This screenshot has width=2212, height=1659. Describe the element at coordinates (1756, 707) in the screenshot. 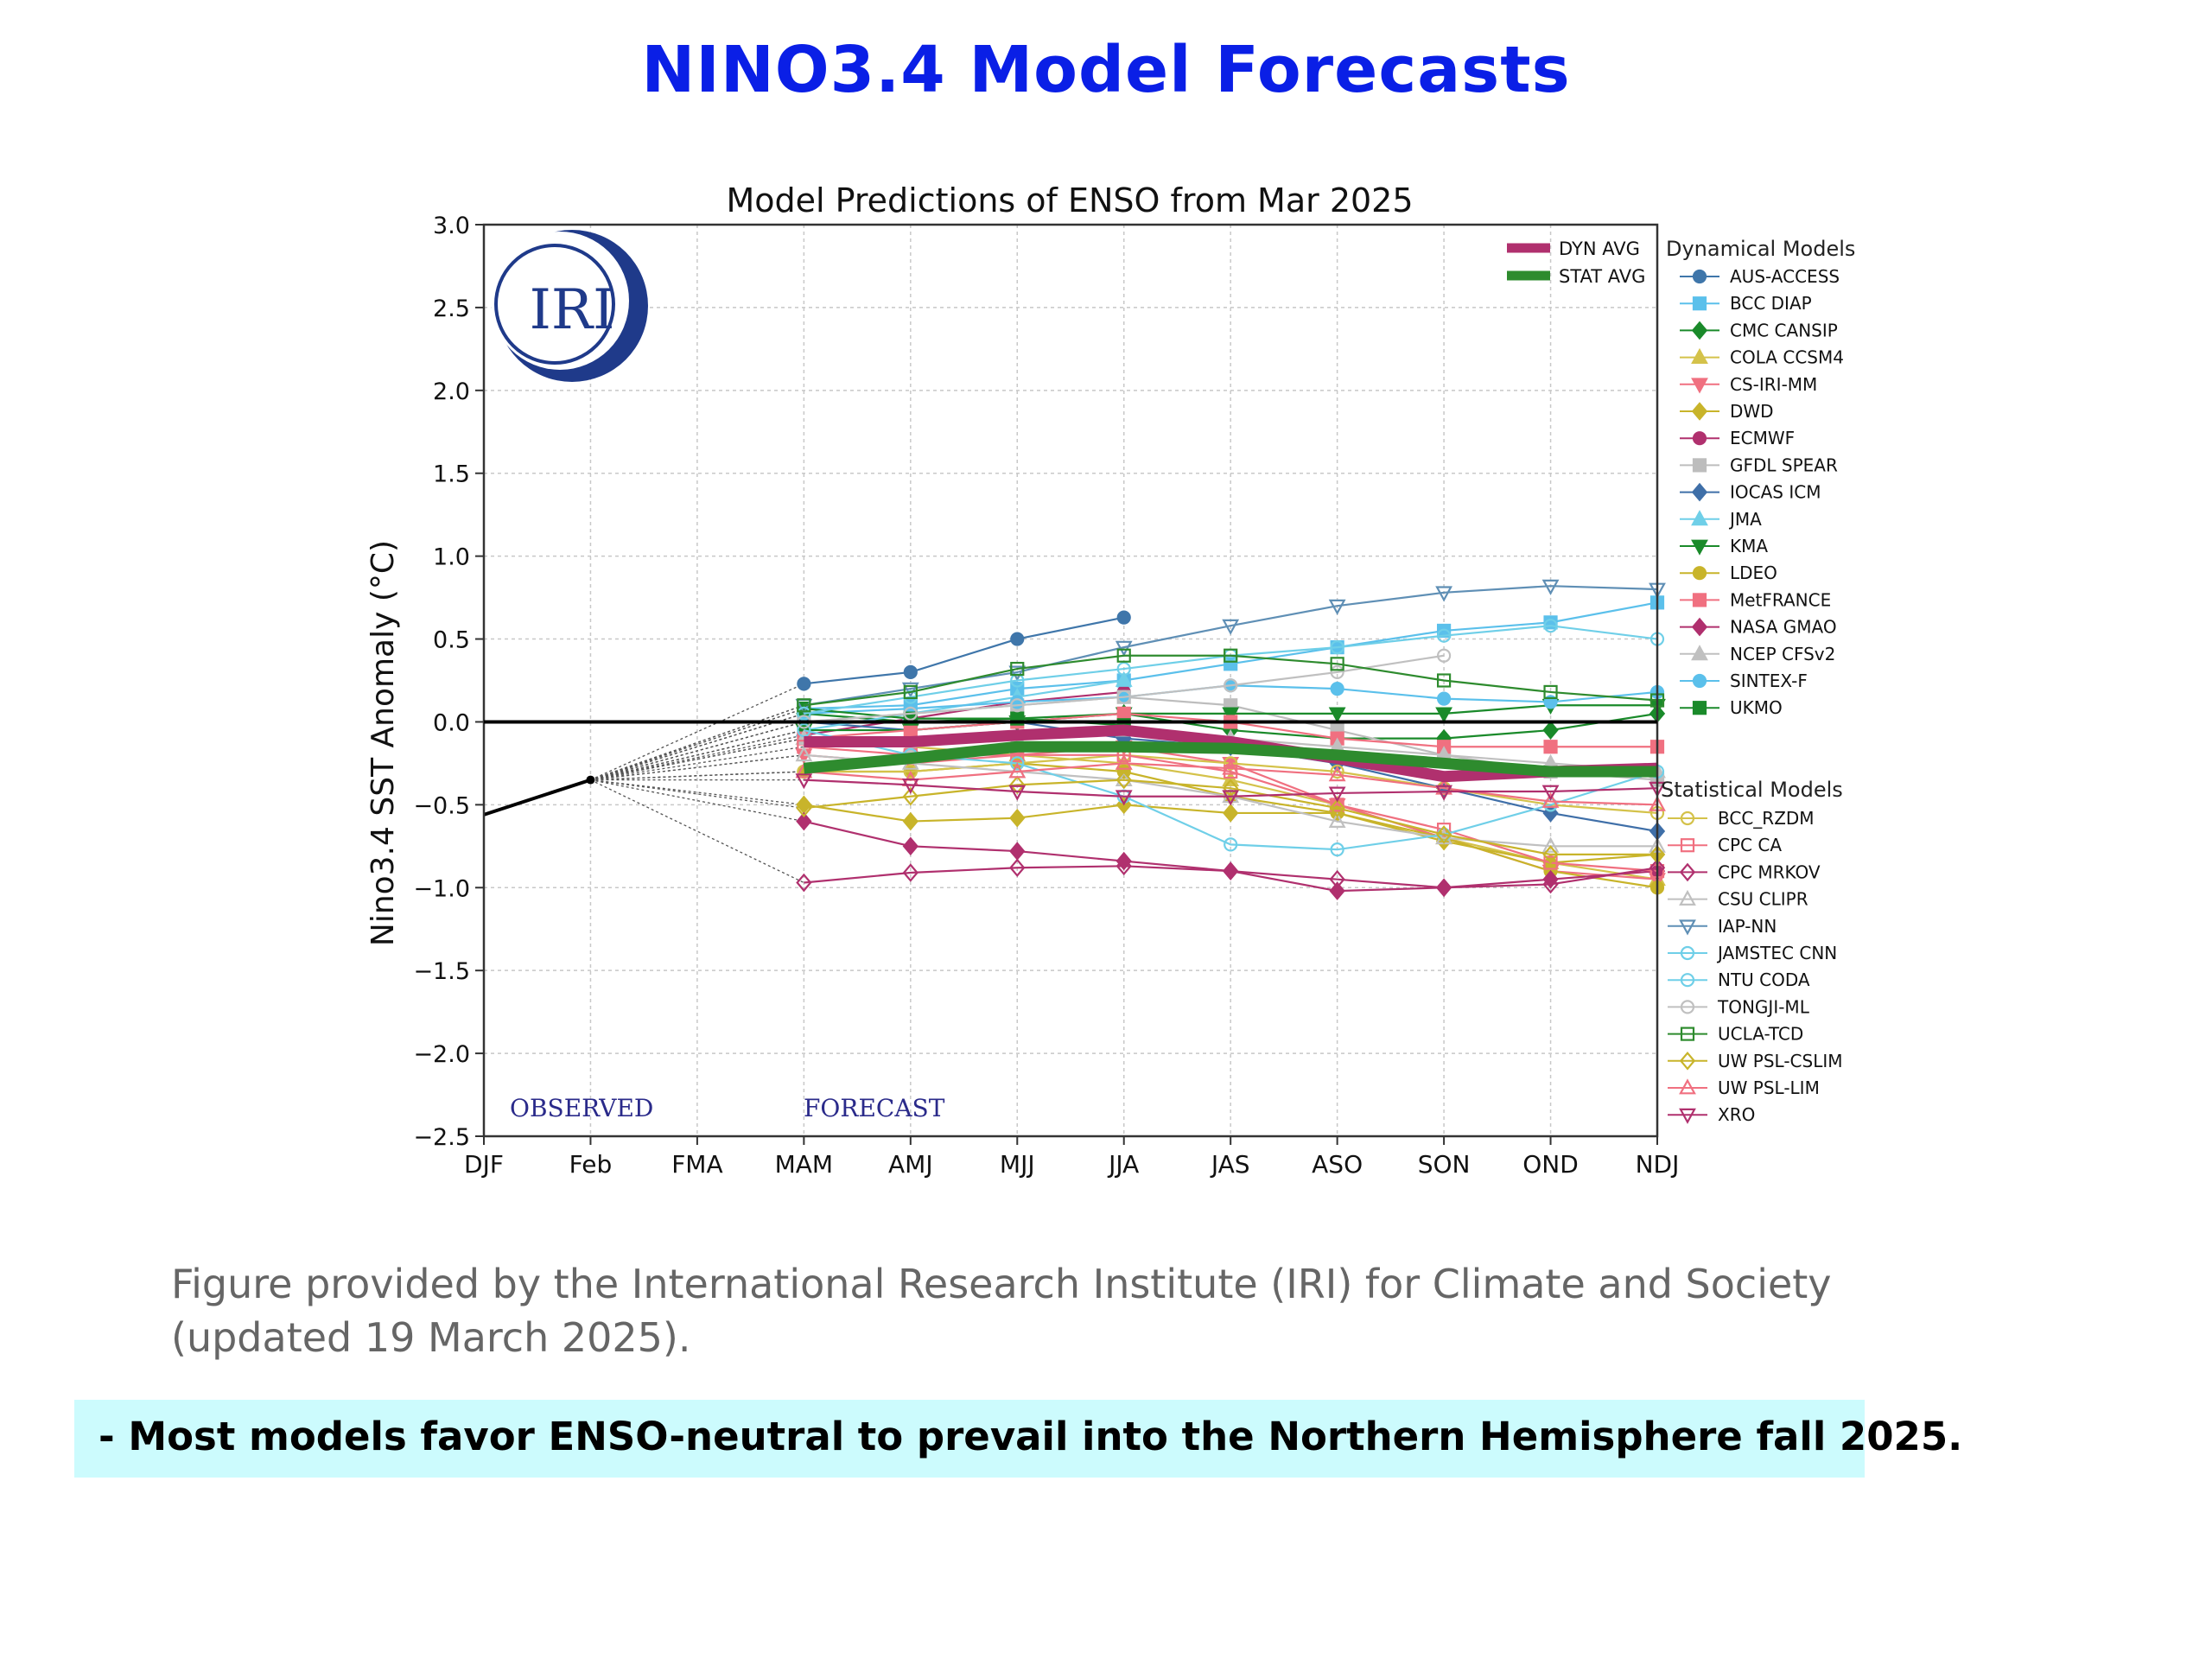

I see `legend-label: UKMO` at that location.